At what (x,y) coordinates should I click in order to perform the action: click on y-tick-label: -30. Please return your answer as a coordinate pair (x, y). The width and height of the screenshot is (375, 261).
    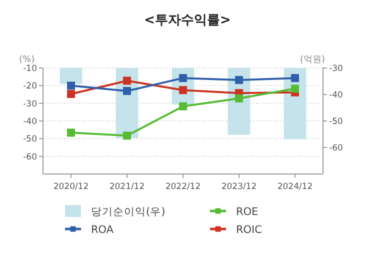
    Looking at the image, I should click on (30, 104).